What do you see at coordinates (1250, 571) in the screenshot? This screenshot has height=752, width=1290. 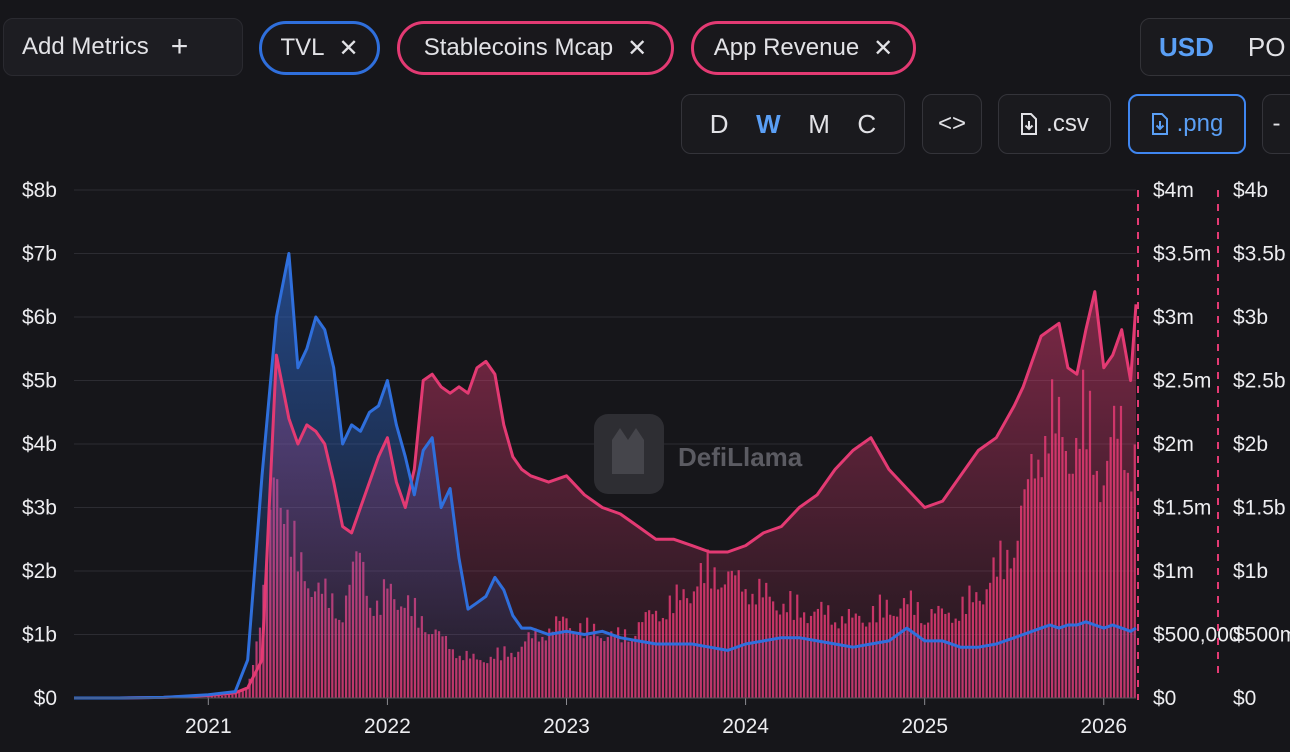 I see `right-axis-2-tick-label: $1b` at bounding box center [1250, 571].